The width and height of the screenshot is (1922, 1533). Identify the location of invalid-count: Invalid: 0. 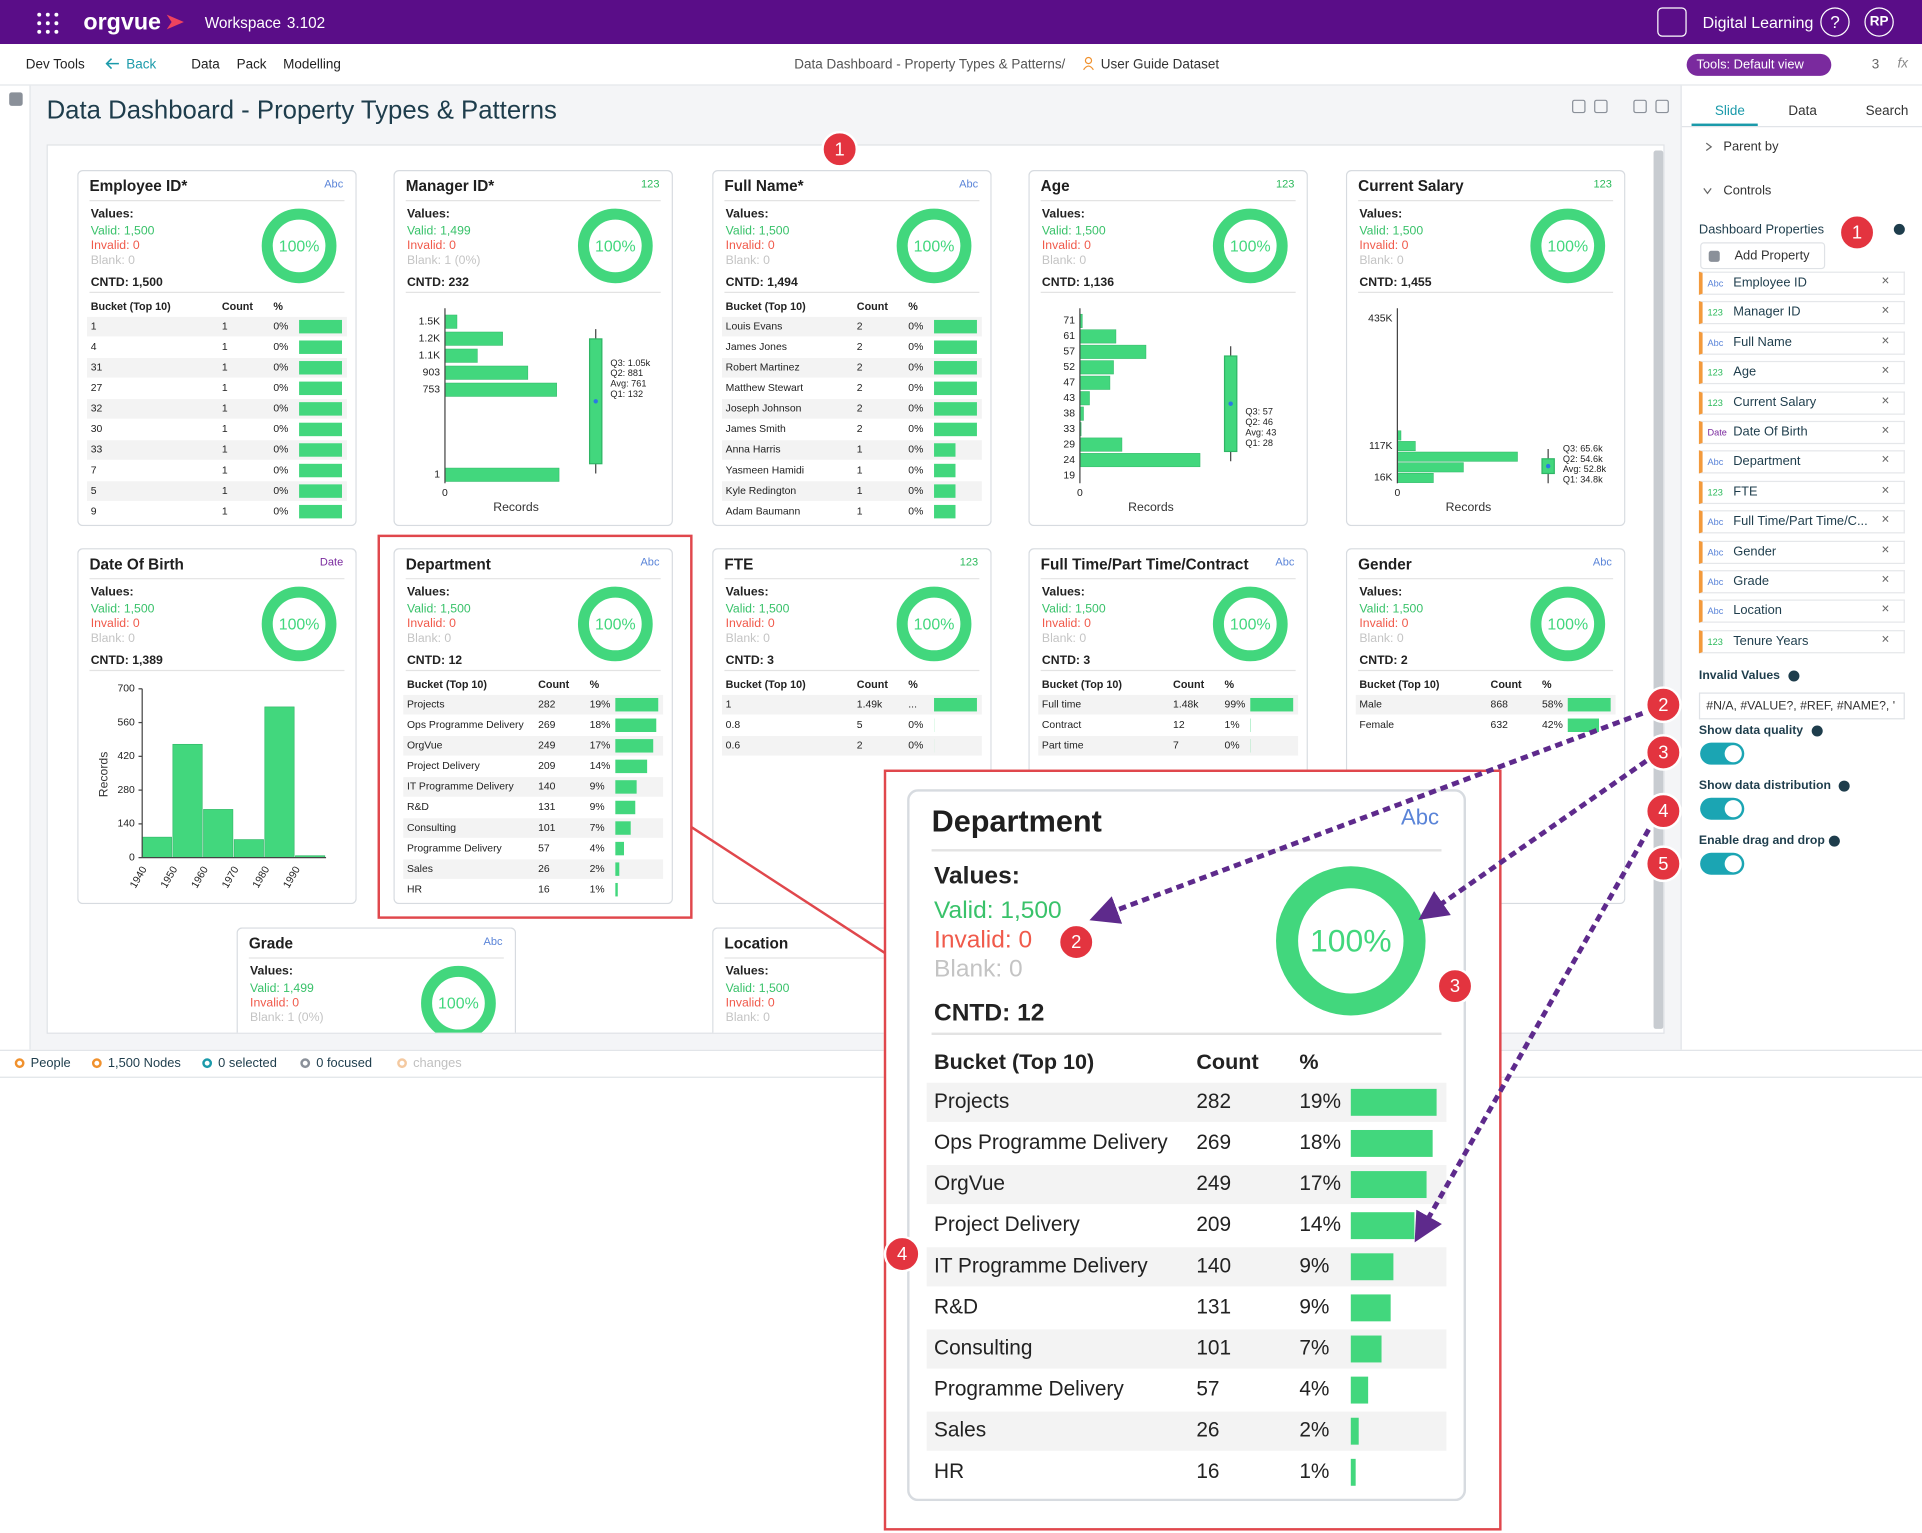
(1383, 623).